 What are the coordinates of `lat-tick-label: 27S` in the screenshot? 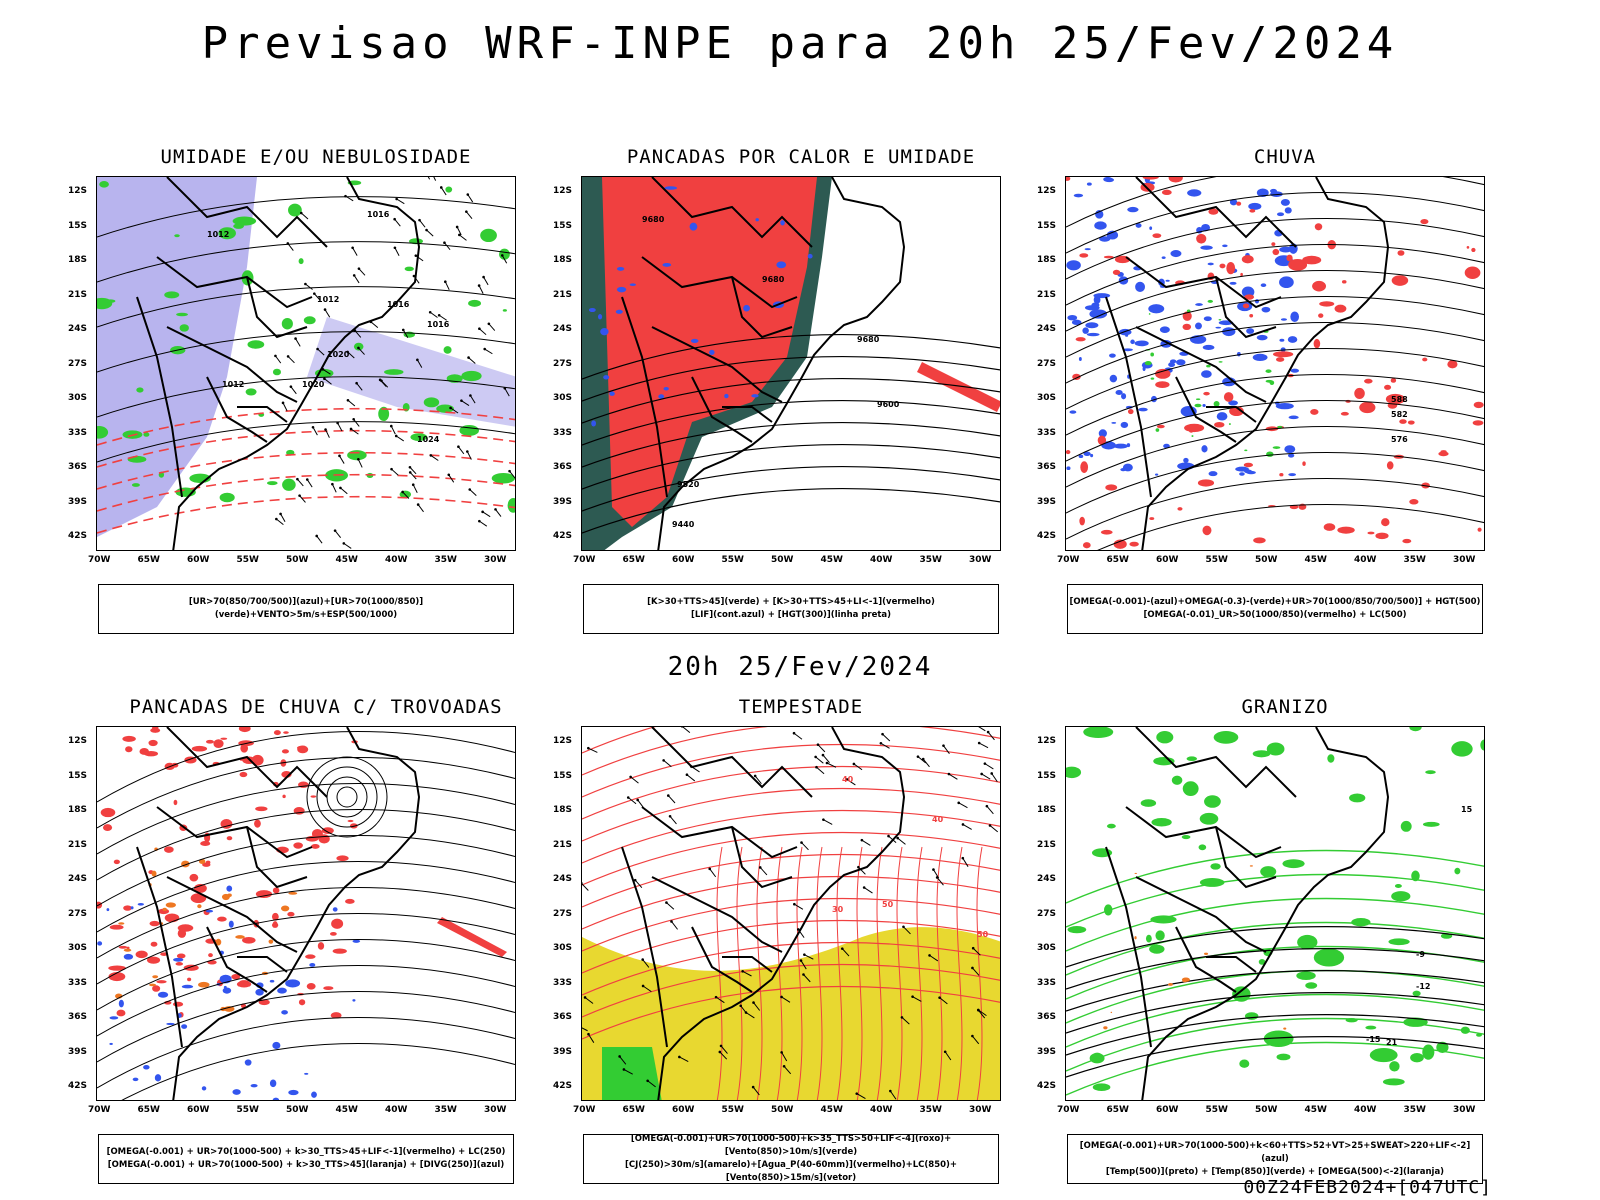 It's located at (563, 363).